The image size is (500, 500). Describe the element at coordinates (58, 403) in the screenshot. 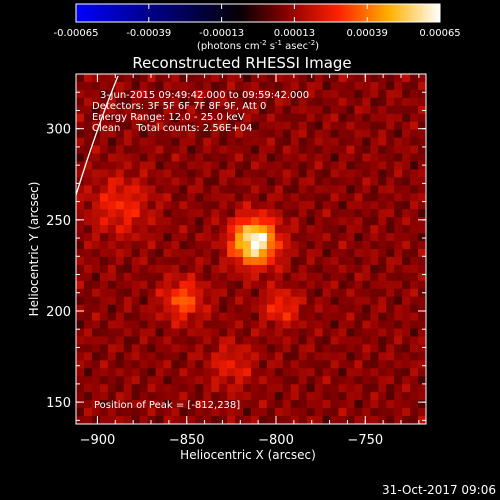

I see `y-tick-label: 150` at that location.